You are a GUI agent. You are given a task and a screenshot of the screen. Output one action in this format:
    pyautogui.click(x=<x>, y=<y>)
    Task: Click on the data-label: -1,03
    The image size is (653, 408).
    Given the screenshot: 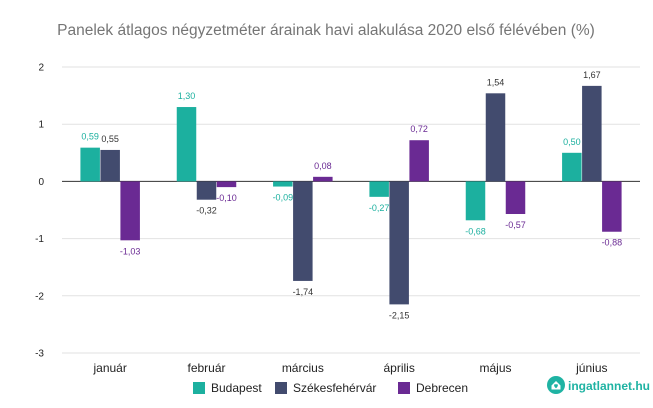 What is the action you would take?
    pyautogui.click(x=130, y=251)
    